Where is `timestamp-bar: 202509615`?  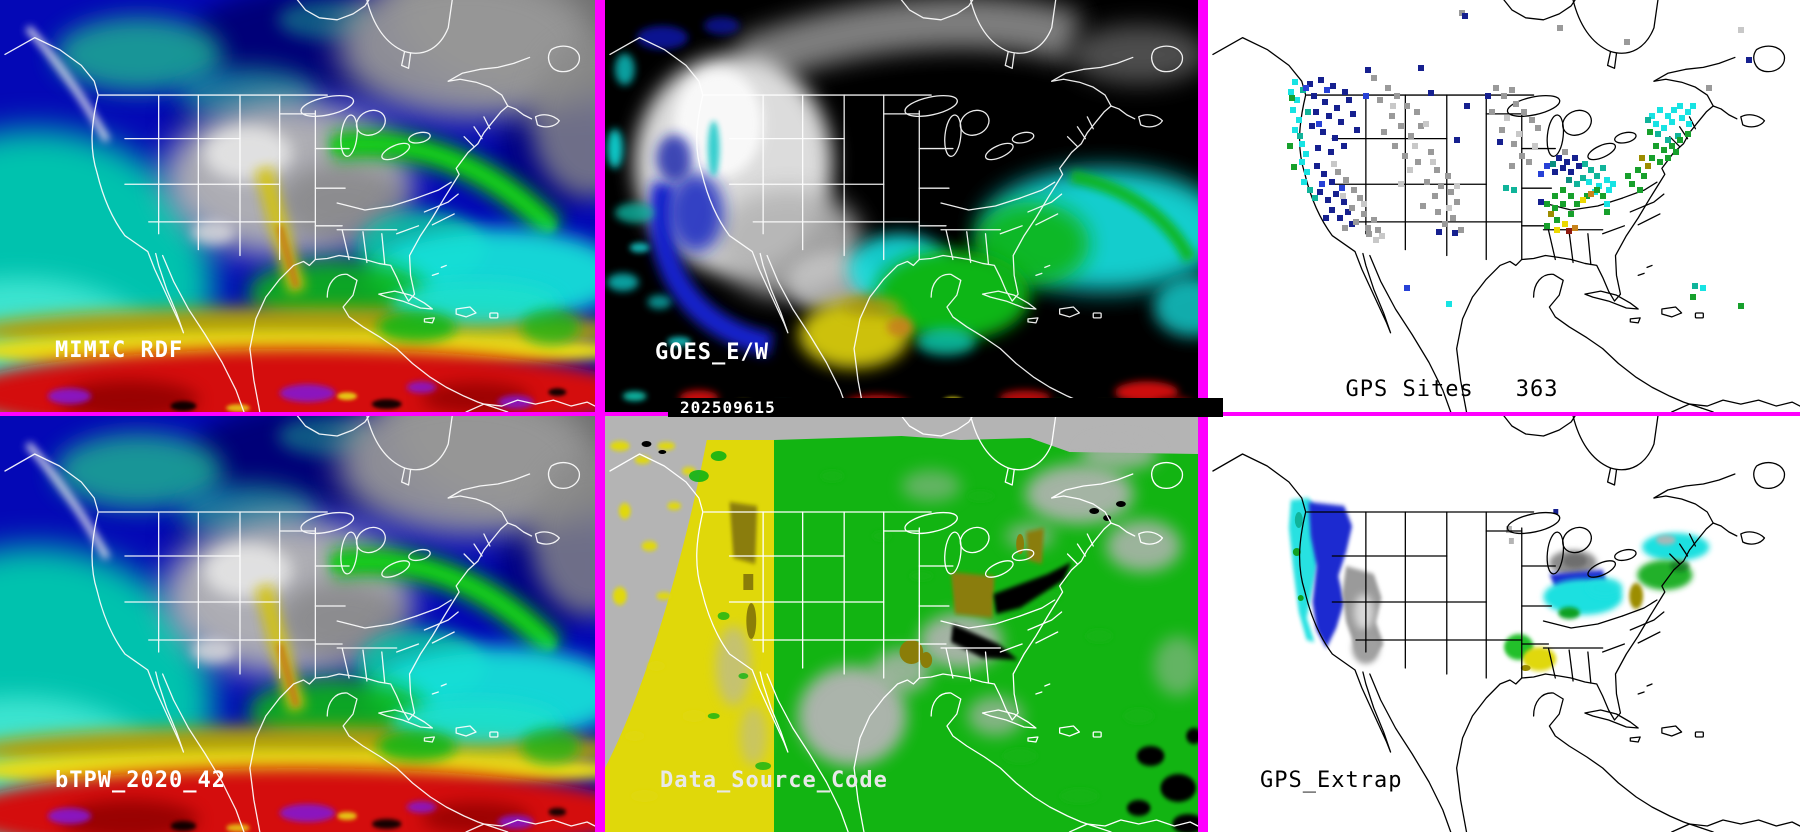 timestamp-bar: 202509615 is located at coordinates (945, 407).